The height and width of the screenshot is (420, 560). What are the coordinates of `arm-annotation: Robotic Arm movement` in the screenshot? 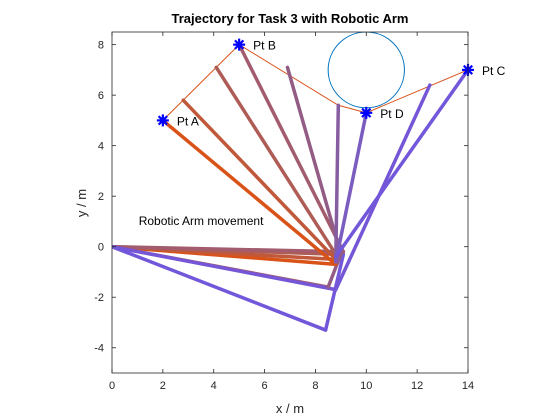 It's located at (201, 221).